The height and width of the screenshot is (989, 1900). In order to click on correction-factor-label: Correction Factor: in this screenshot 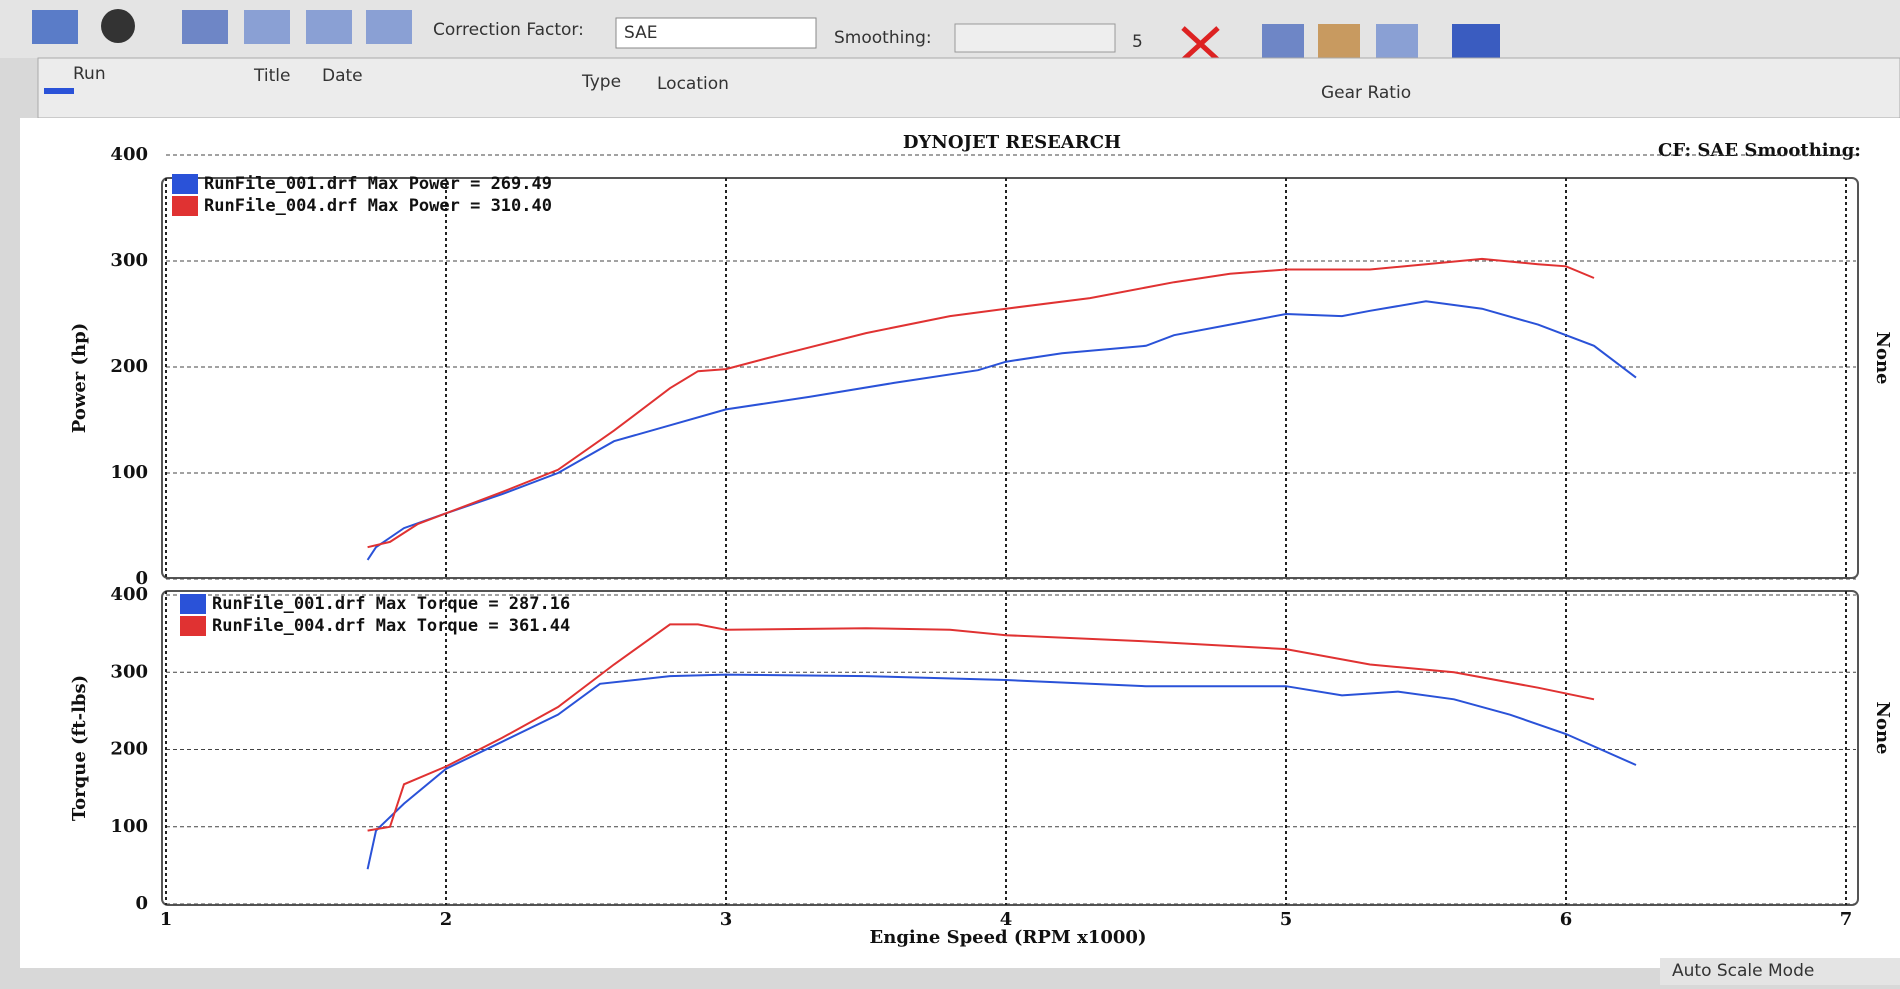, I will do `click(508, 30)`.